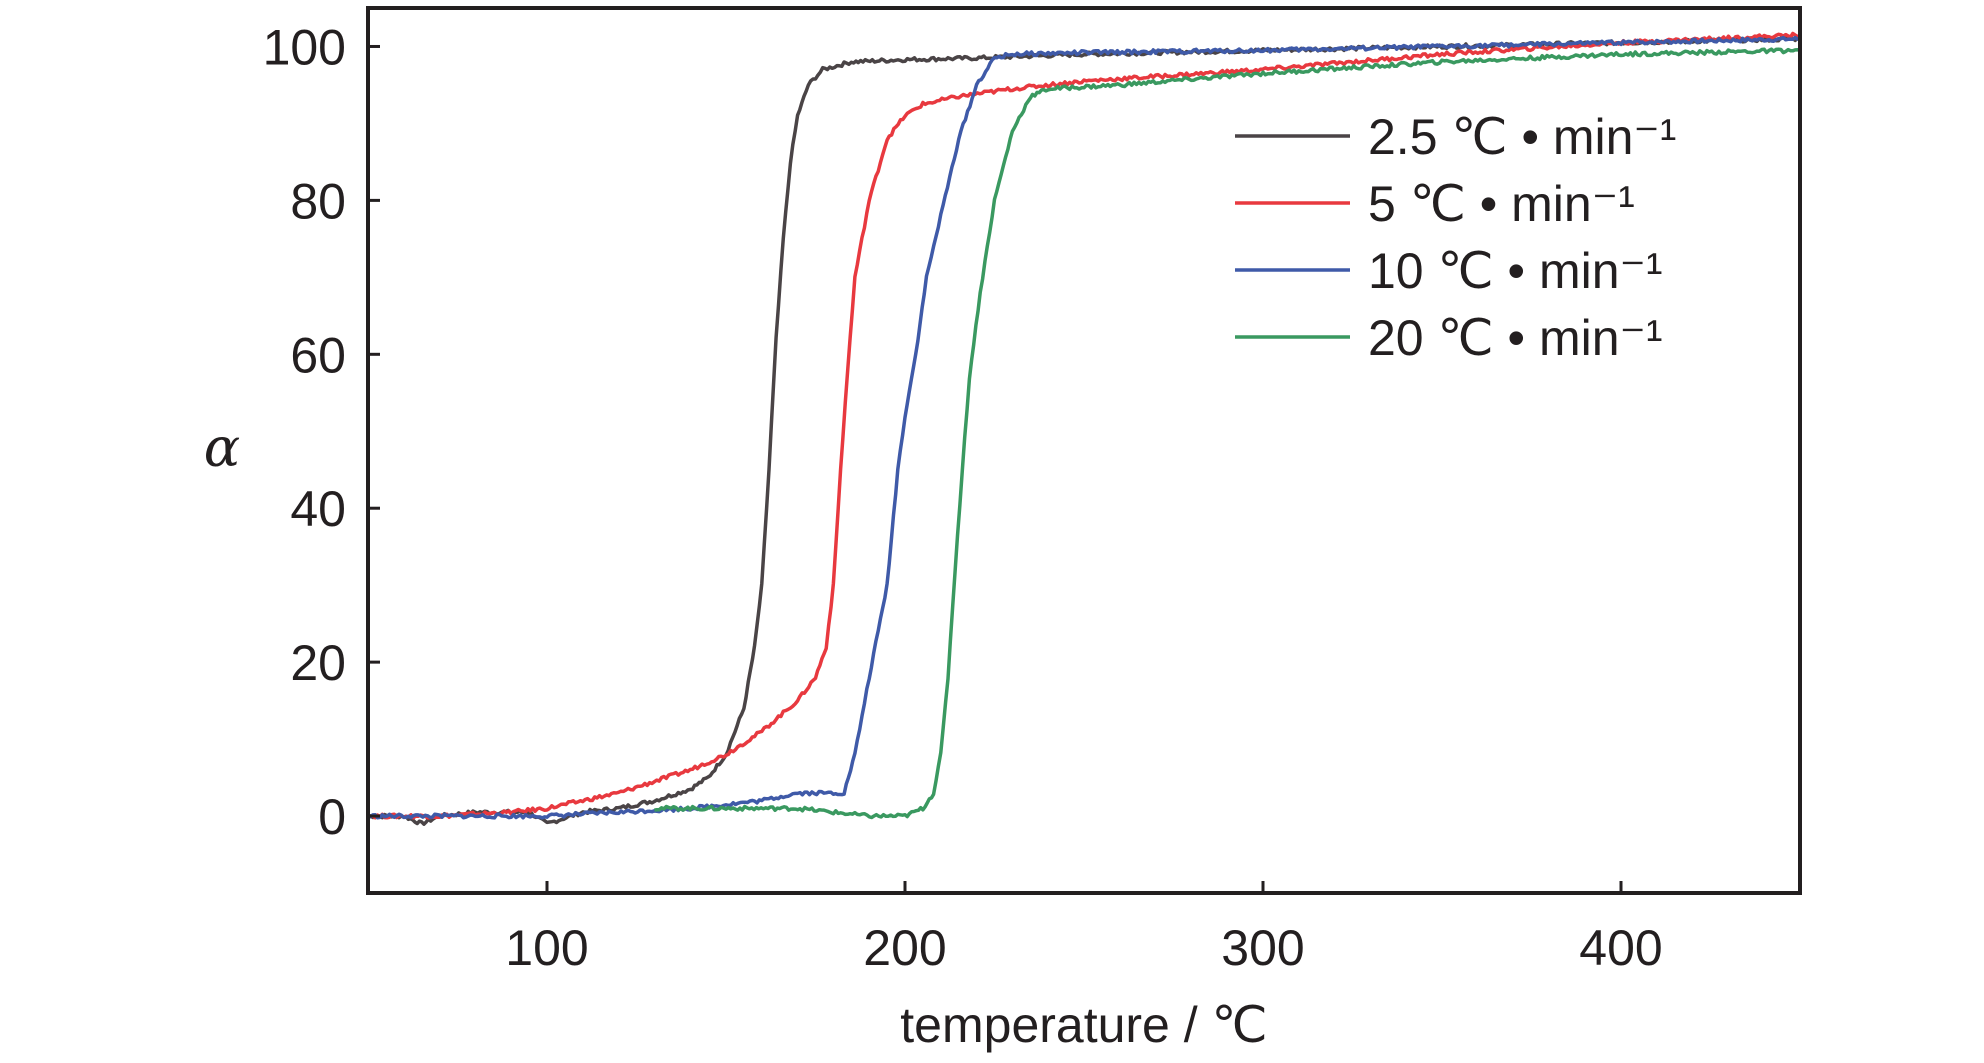  What do you see at coordinates (546, 948) in the screenshot?
I see `x-tick-label: 100` at bounding box center [546, 948].